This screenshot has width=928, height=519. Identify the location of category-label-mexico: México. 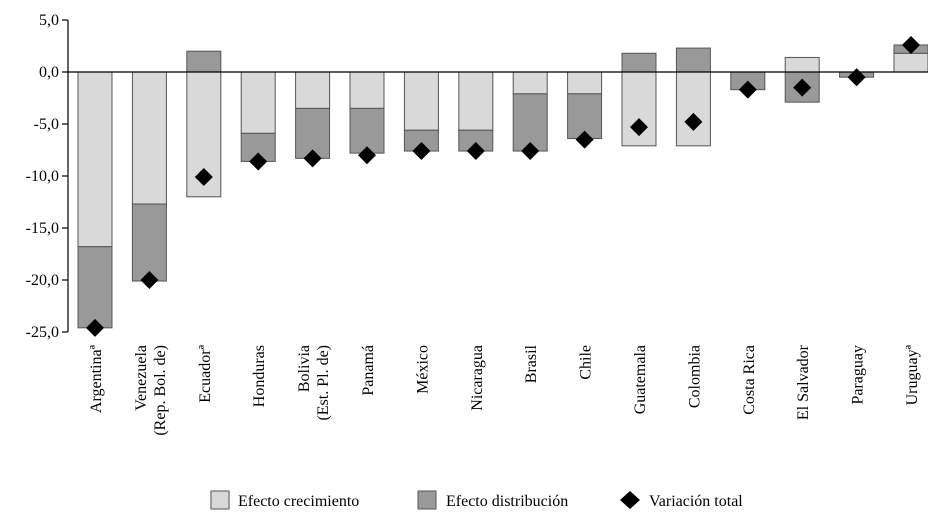
(422, 369).